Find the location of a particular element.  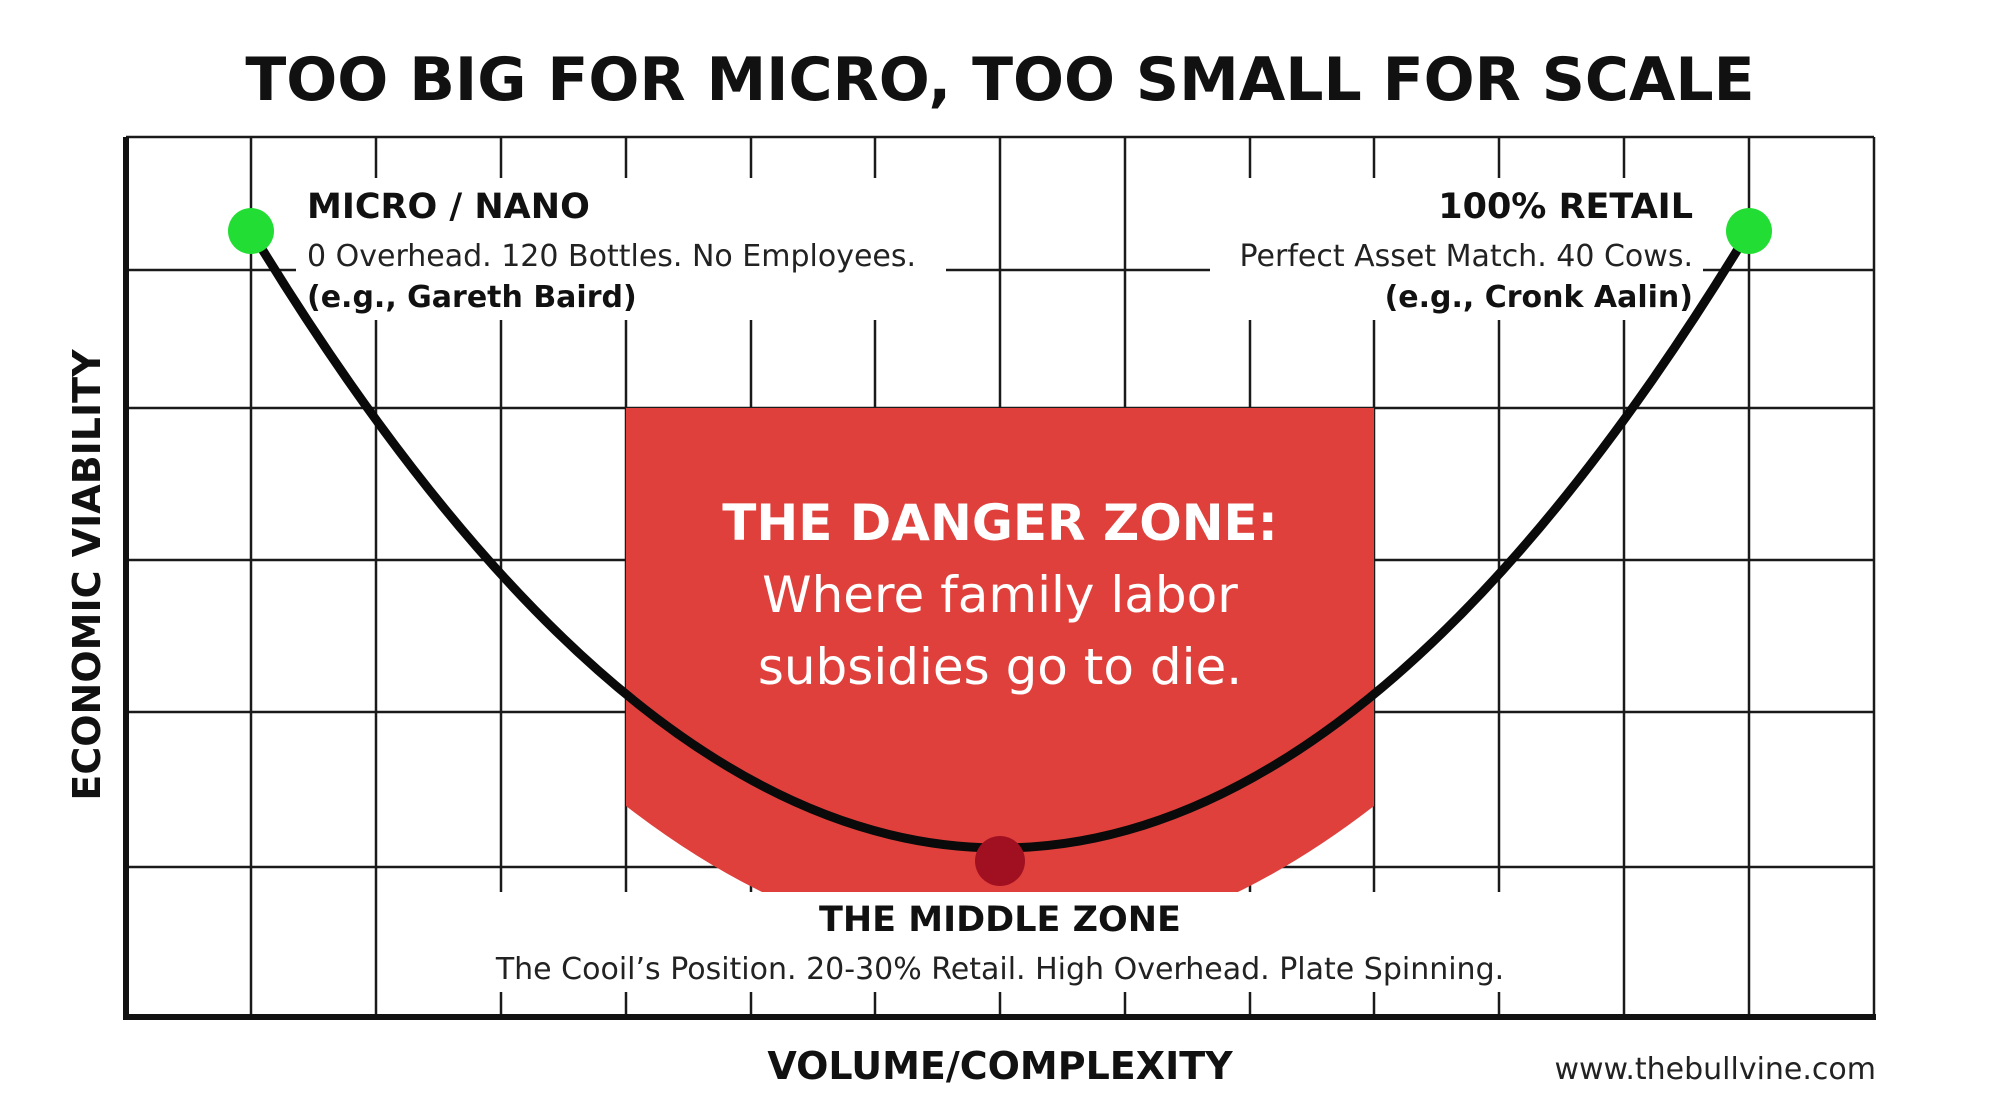

danger-zone-box is located at coordinates (1000, 607).